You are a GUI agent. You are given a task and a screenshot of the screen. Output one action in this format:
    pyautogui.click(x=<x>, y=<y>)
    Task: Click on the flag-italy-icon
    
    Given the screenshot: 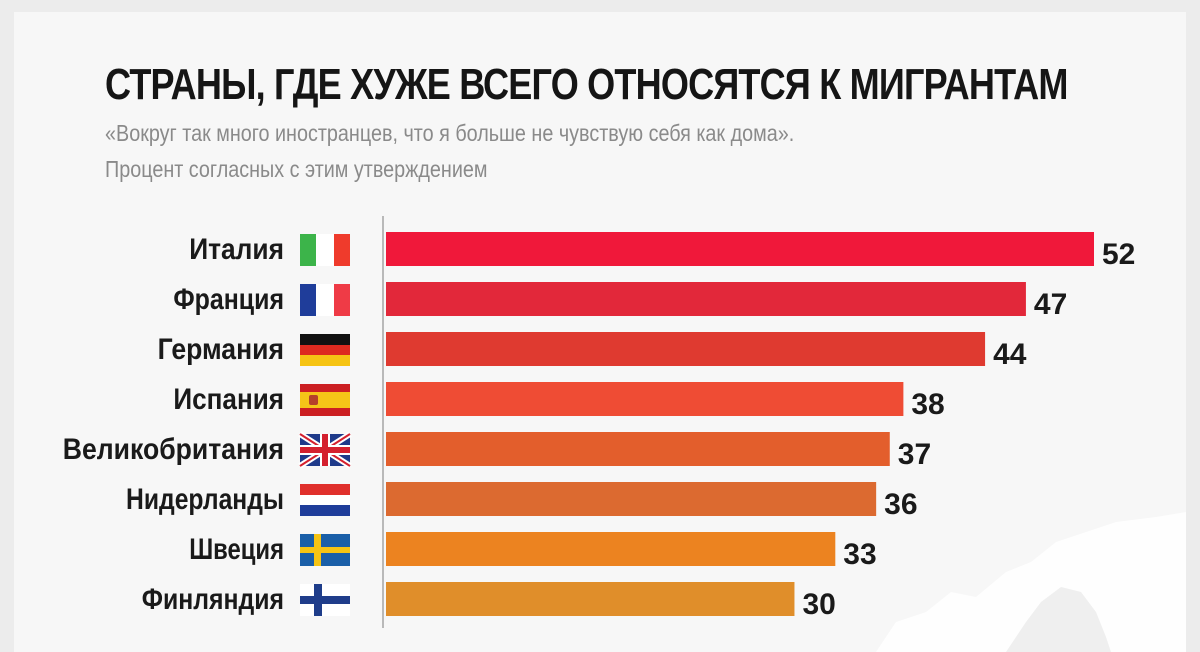 What is the action you would take?
    pyautogui.click(x=325, y=250)
    